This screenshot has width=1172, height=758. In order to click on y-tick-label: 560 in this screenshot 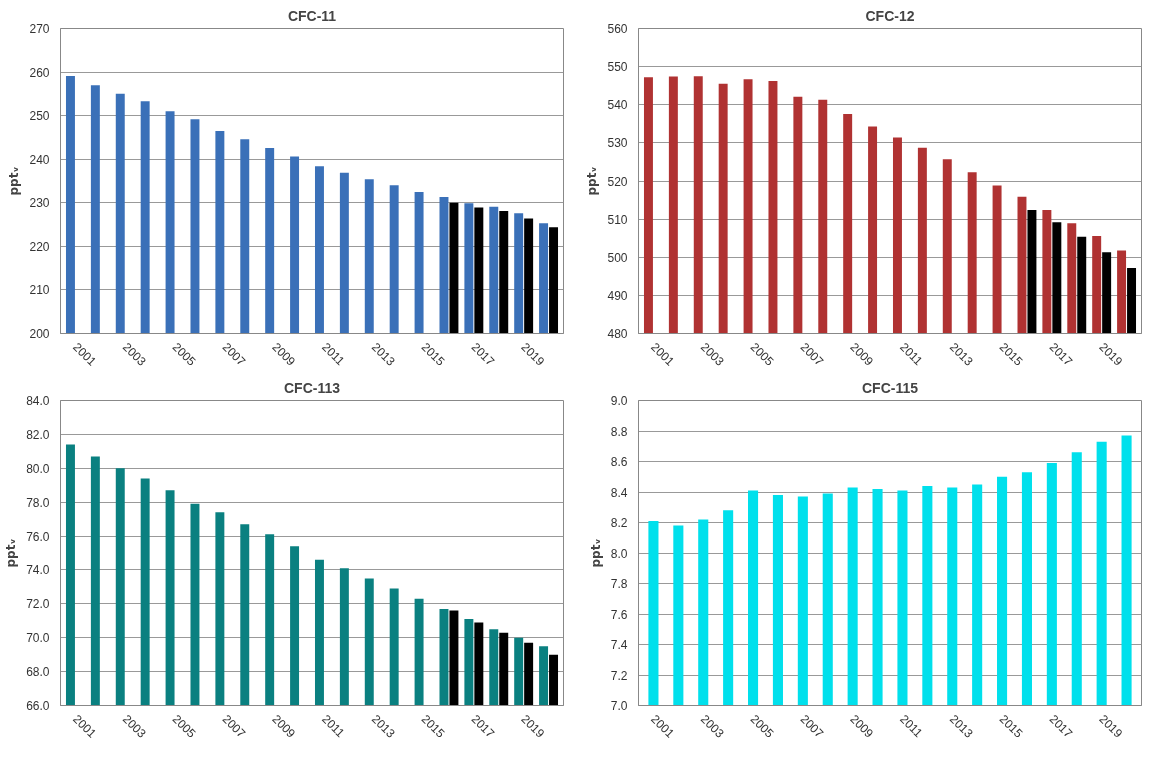, I will do `click(617, 29)`.